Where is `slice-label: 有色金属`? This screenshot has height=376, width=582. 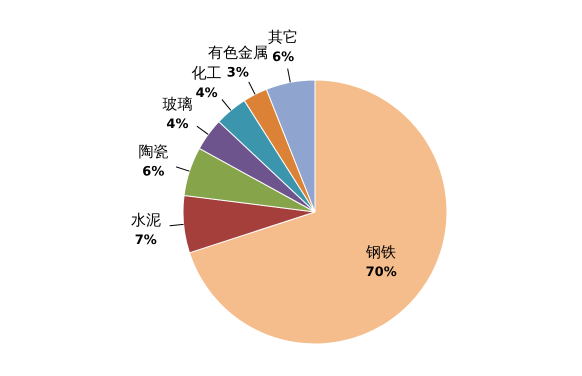
slice-label: 有色金属 is located at coordinates (238, 53).